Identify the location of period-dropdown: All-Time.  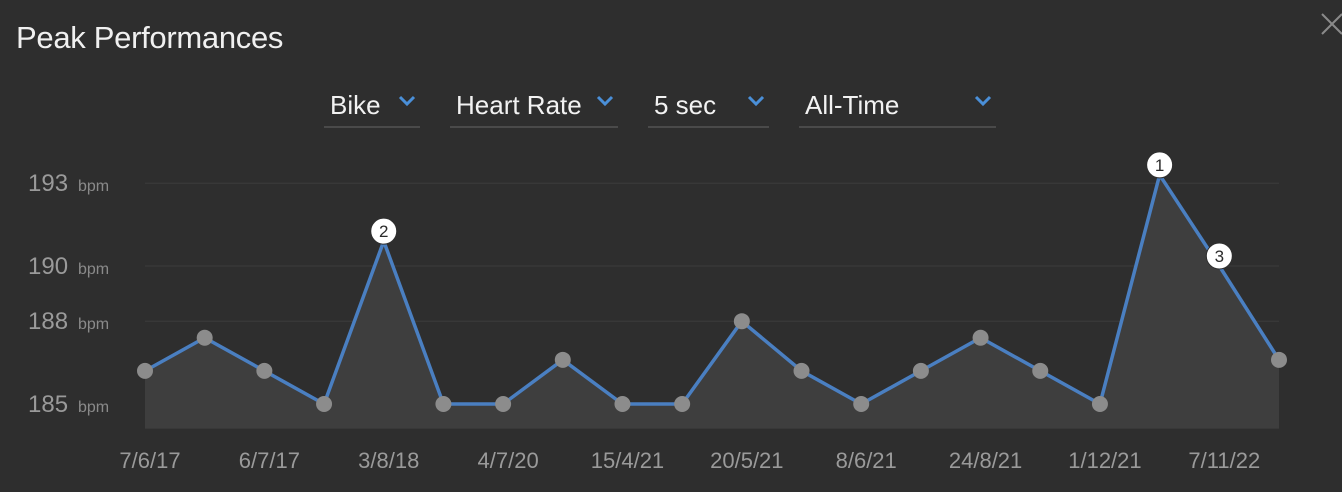
(897, 106).